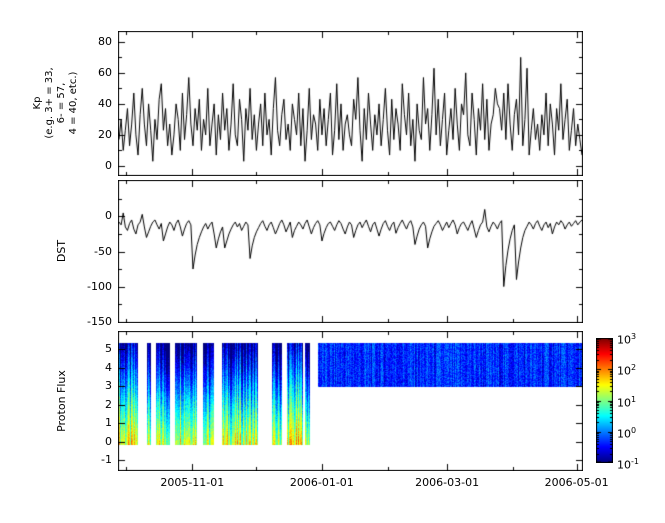 The image size is (665, 523). Describe the element at coordinates (61, 251) in the screenshot. I see `dst-axis-label: DST` at that location.